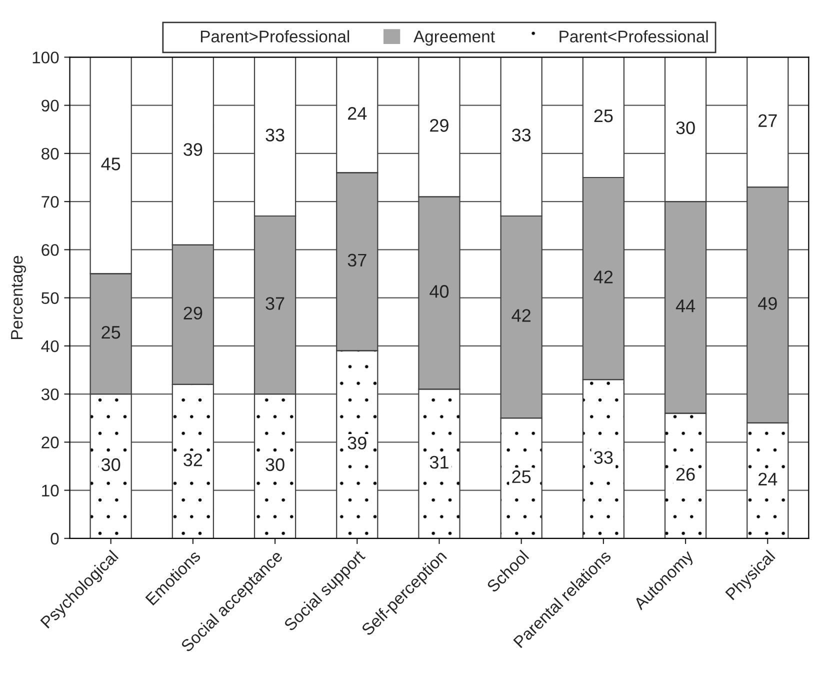  I want to click on data-label: 26, so click(685, 474).